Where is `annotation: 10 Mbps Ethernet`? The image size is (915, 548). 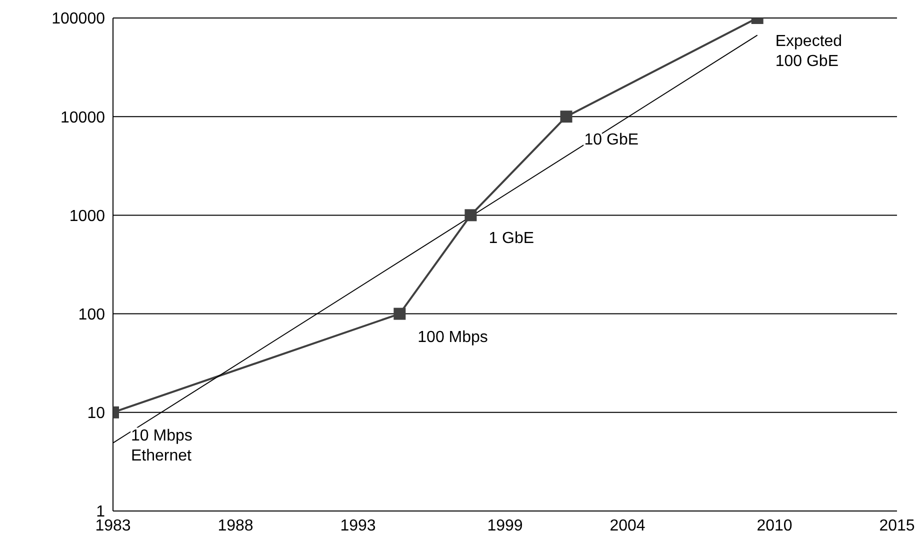 annotation: 10 Mbps Ethernet is located at coordinates (161, 445).